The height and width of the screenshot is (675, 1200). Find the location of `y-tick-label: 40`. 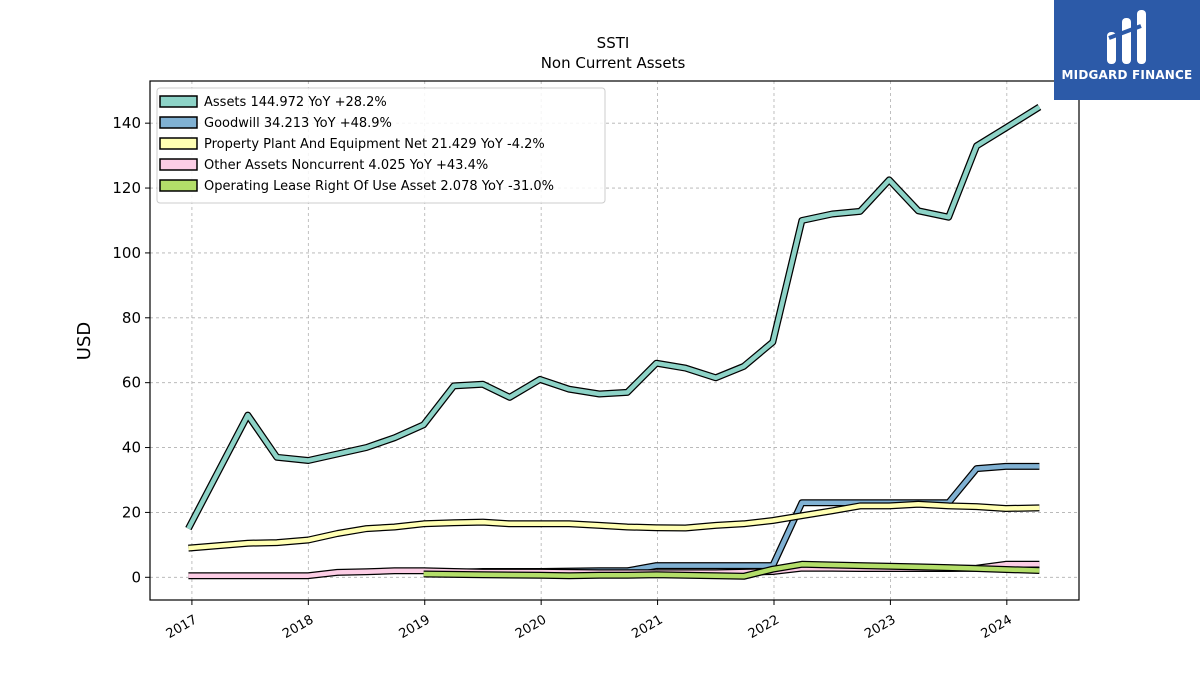

y-tick-label: 40 is located at coordinates (131, 448).